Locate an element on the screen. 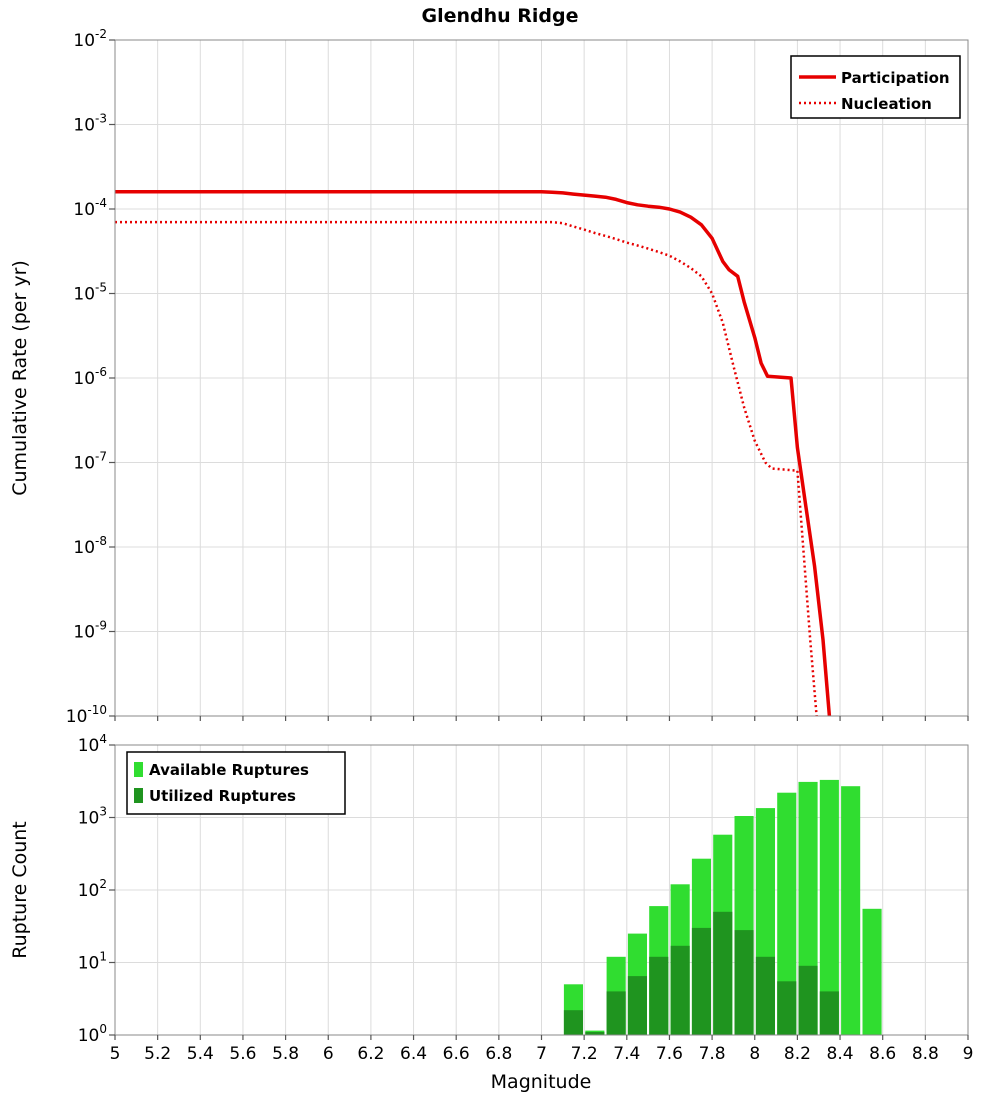  count-y-axis-title: Rupture Count is located at coordinates (20, 890).